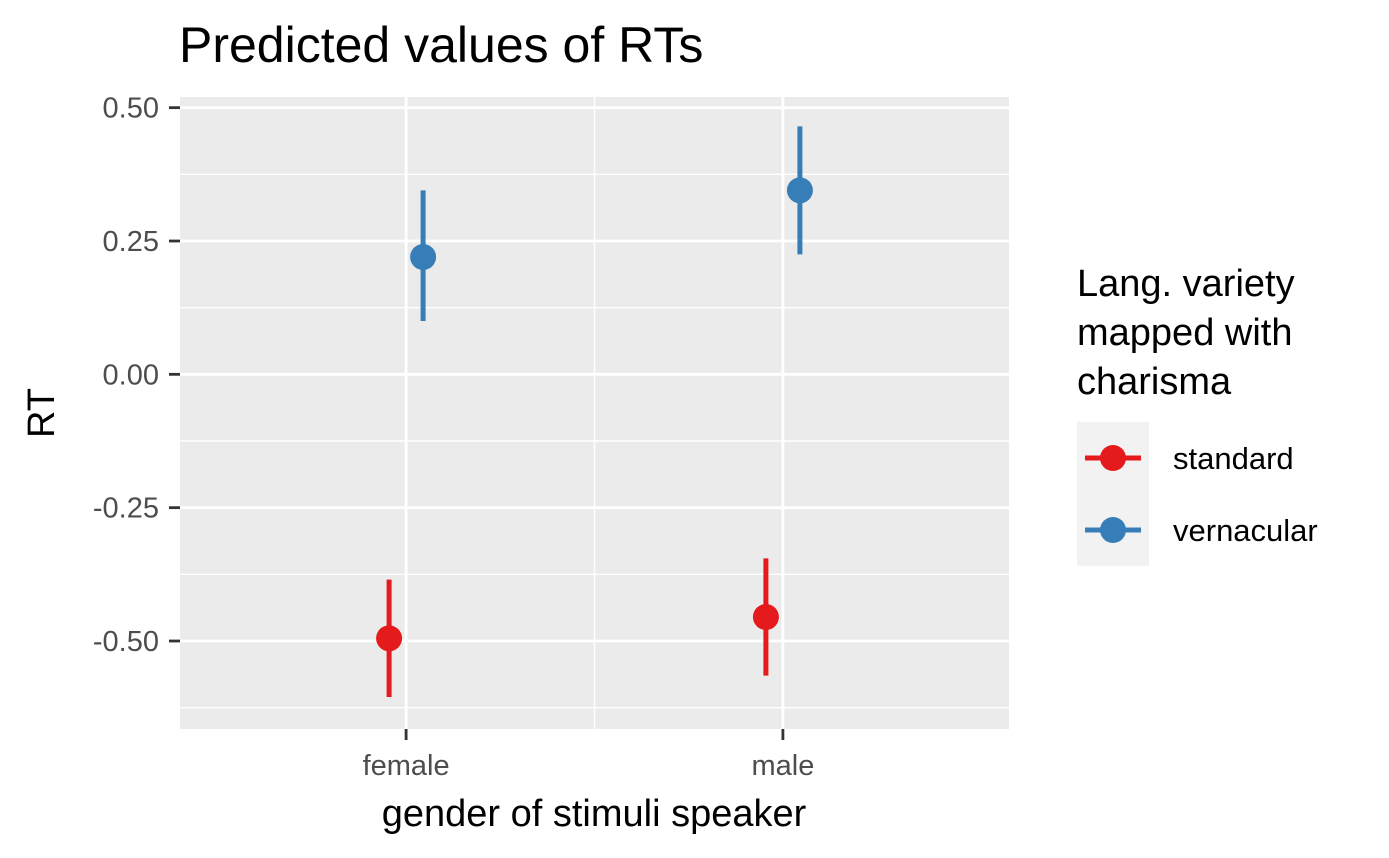  Describe the element at coordinates (126, 642) in the screenshot. I see `y-tick-label: -0.50` at that location.